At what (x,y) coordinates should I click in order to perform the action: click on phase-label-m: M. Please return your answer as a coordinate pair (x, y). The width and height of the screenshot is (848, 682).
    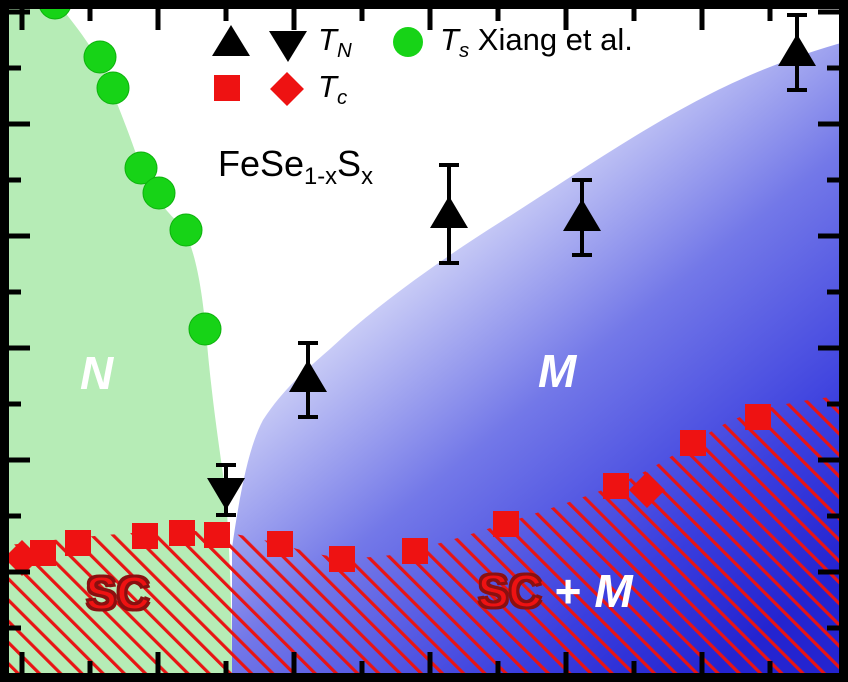
    Looking at the image, I should click on (557, 371).